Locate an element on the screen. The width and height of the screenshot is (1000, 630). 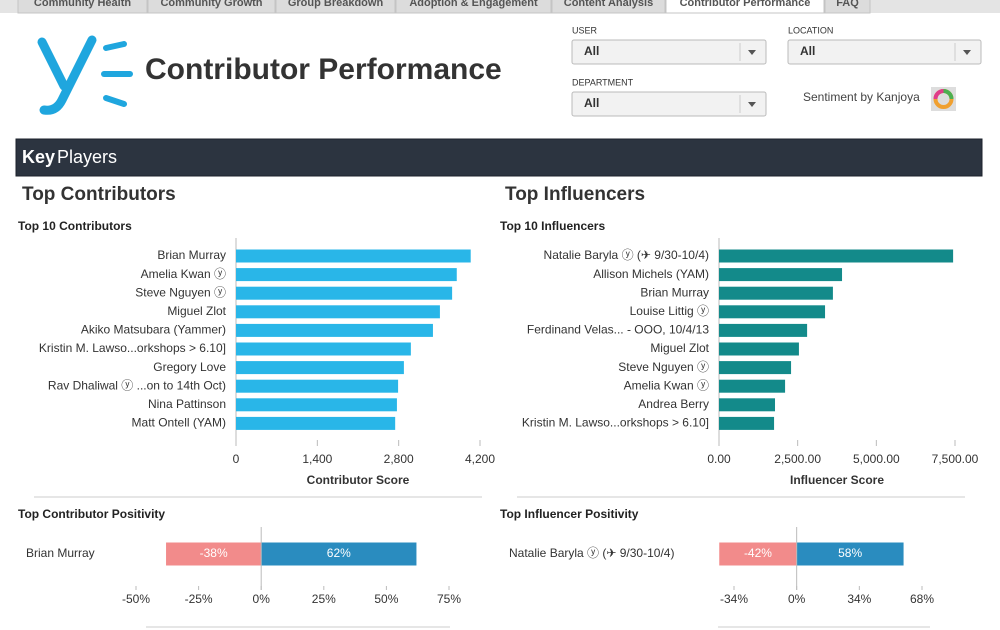
x-tick-label: -34% is located at coordinates (734, 599).